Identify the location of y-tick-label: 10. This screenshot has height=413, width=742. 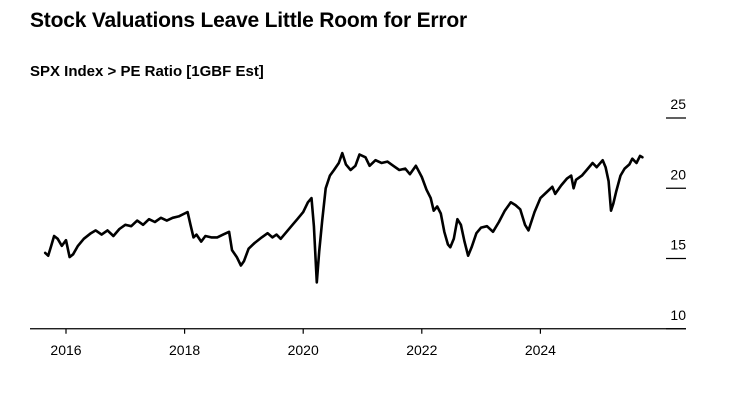
(678, 315).